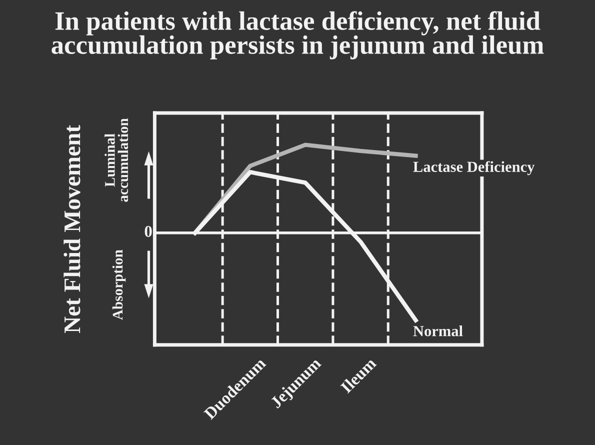  Describe the element at coordinates (148, 232) in the screenshot. I see `text: 0` at that location.